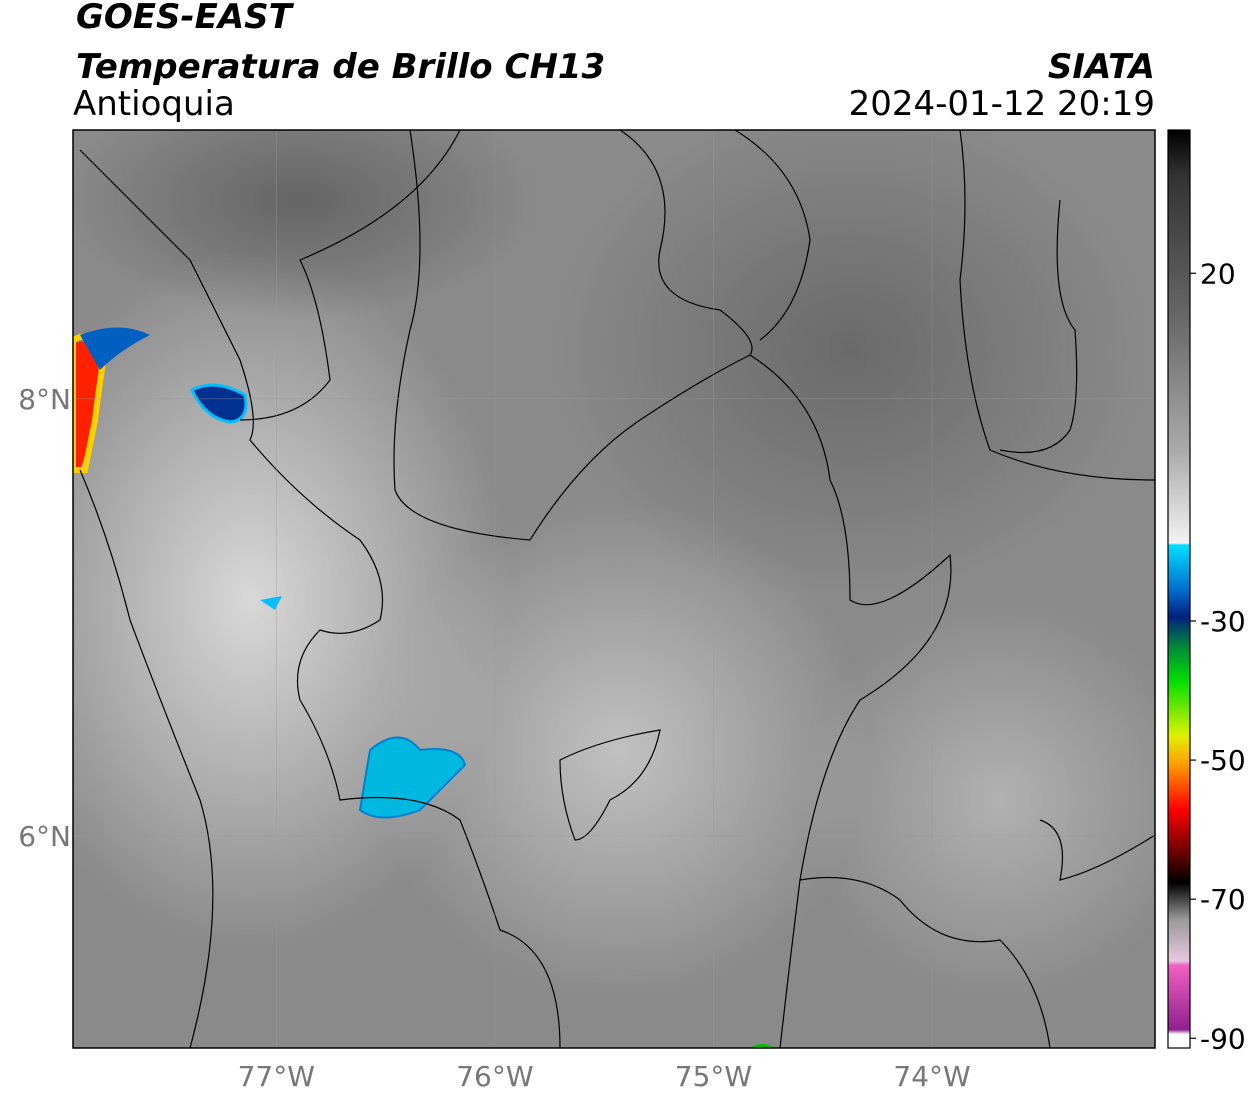 This screenshot has height=1103, width=1252. Describe the element at coordinates (44, 399) in the screenshot. I see `y-tick-label: 8°N` at that location.